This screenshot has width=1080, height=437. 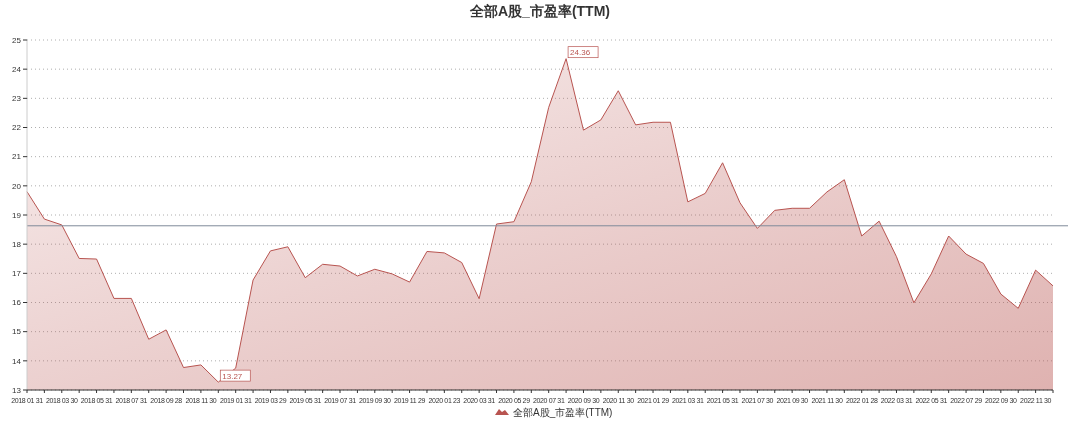 What do you see at coordinates (17, 186) in the screenshot?
I see `y-tick-label: 20` at bounding box center [17, 186].